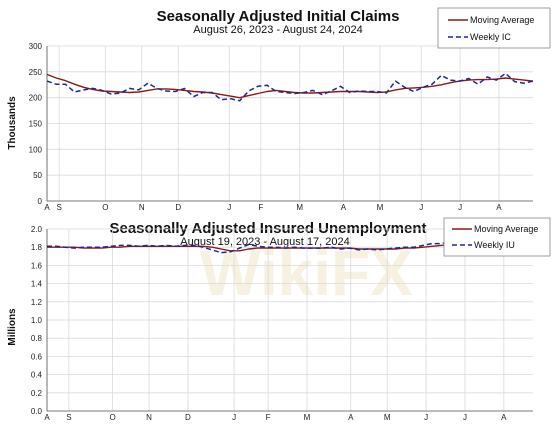 The height and width of the screenshot is (429, 554). I want to click on y-tick-label: 1.6, so click(37, 265).